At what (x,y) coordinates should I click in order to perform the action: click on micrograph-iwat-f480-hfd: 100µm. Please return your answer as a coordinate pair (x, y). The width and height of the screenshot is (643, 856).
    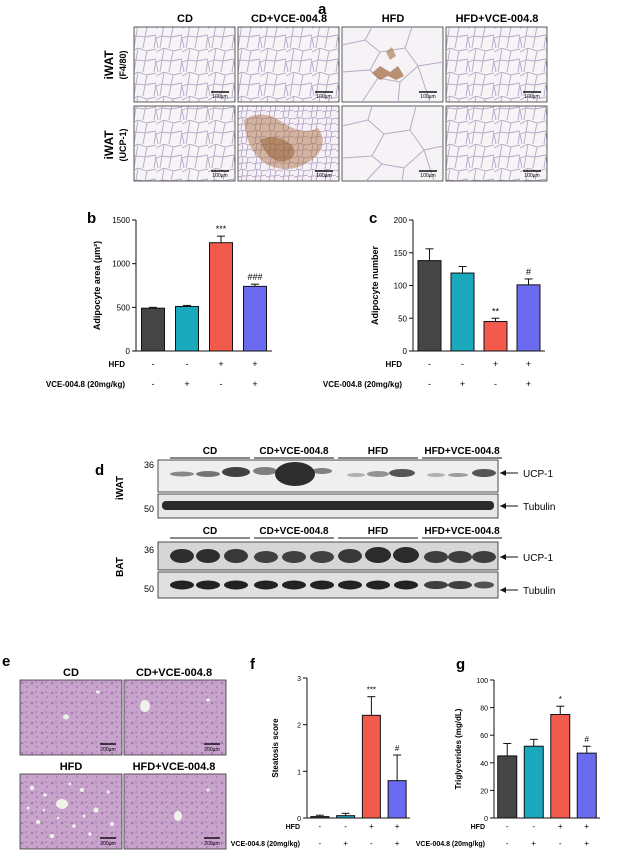
    Looking at the image, I should click on (392, 64).